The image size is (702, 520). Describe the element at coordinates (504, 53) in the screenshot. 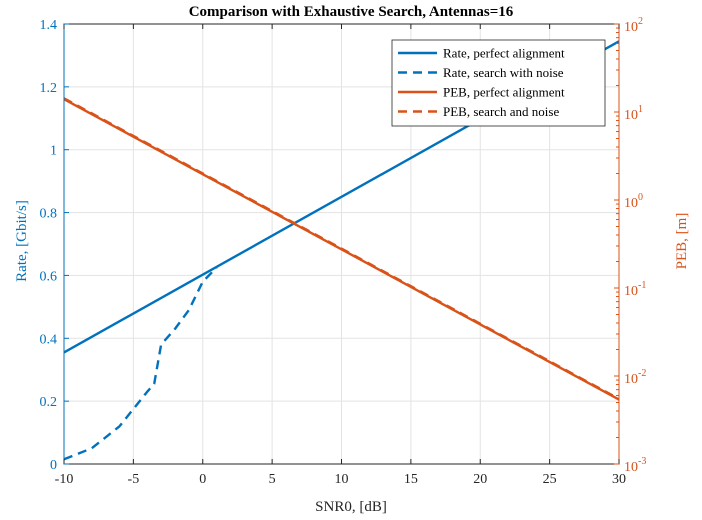

I see `legend-entry-label: Rate, perfect alignment` at that location.